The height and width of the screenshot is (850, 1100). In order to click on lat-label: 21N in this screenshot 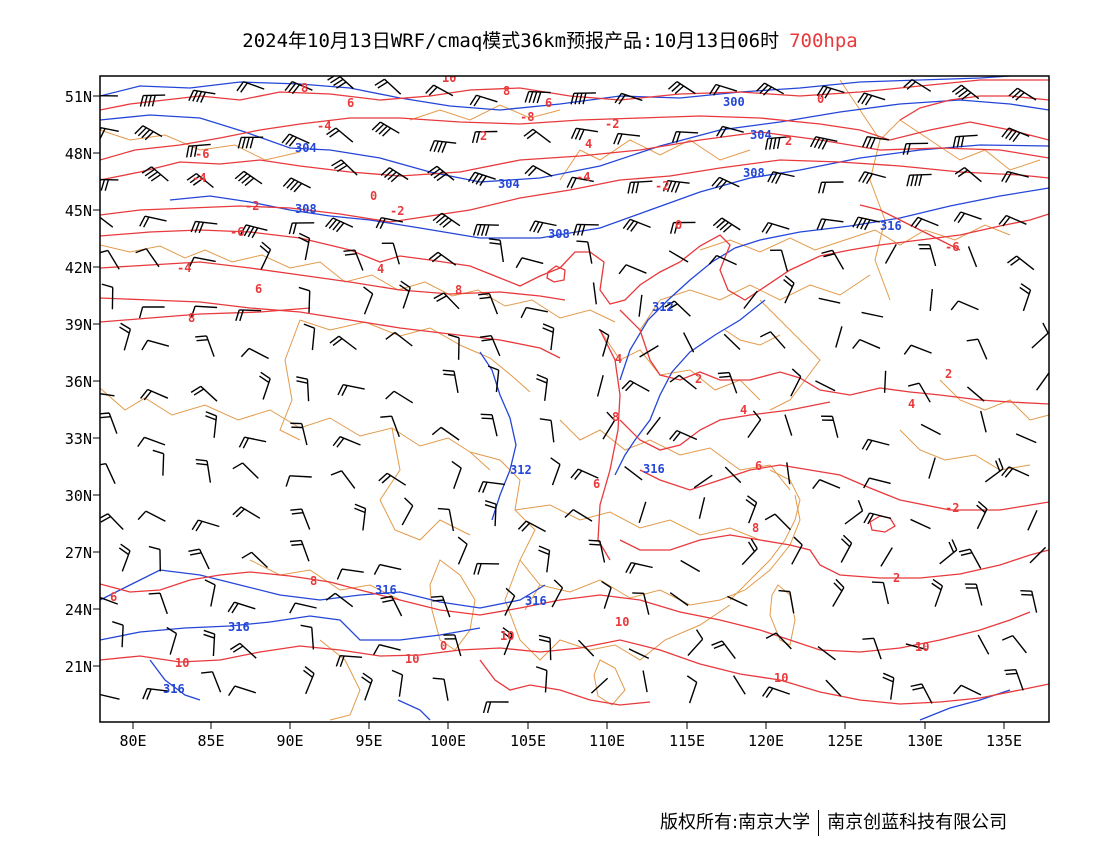, I will do `click(78, 667)`.